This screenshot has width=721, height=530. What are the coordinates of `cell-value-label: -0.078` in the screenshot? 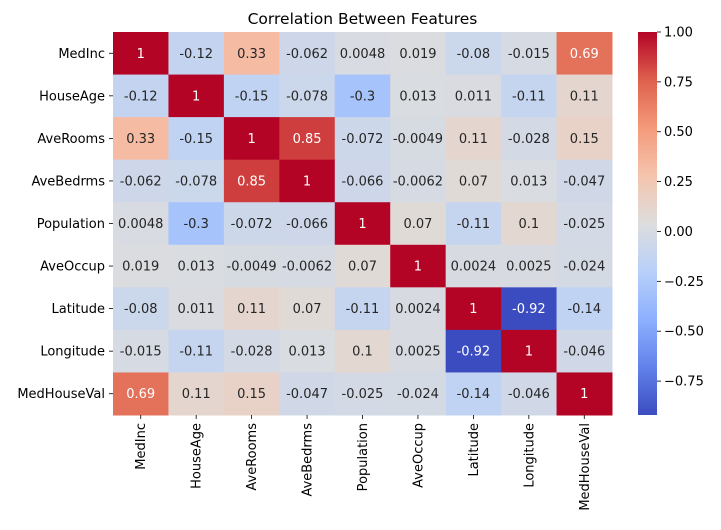 It's located at (307, 96).